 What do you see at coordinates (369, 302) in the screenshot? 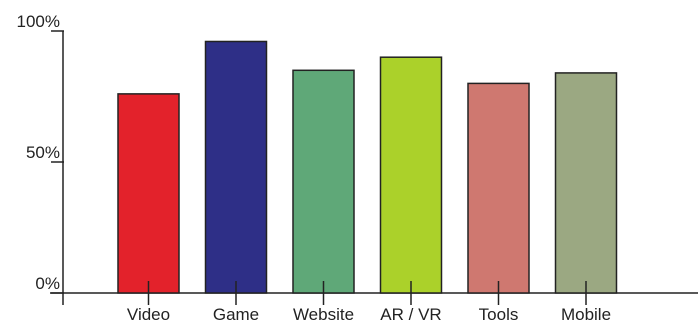
I see `x-ticks: Video Game Website AR / VR Tools Mobile` at bounding box center [369, 302].